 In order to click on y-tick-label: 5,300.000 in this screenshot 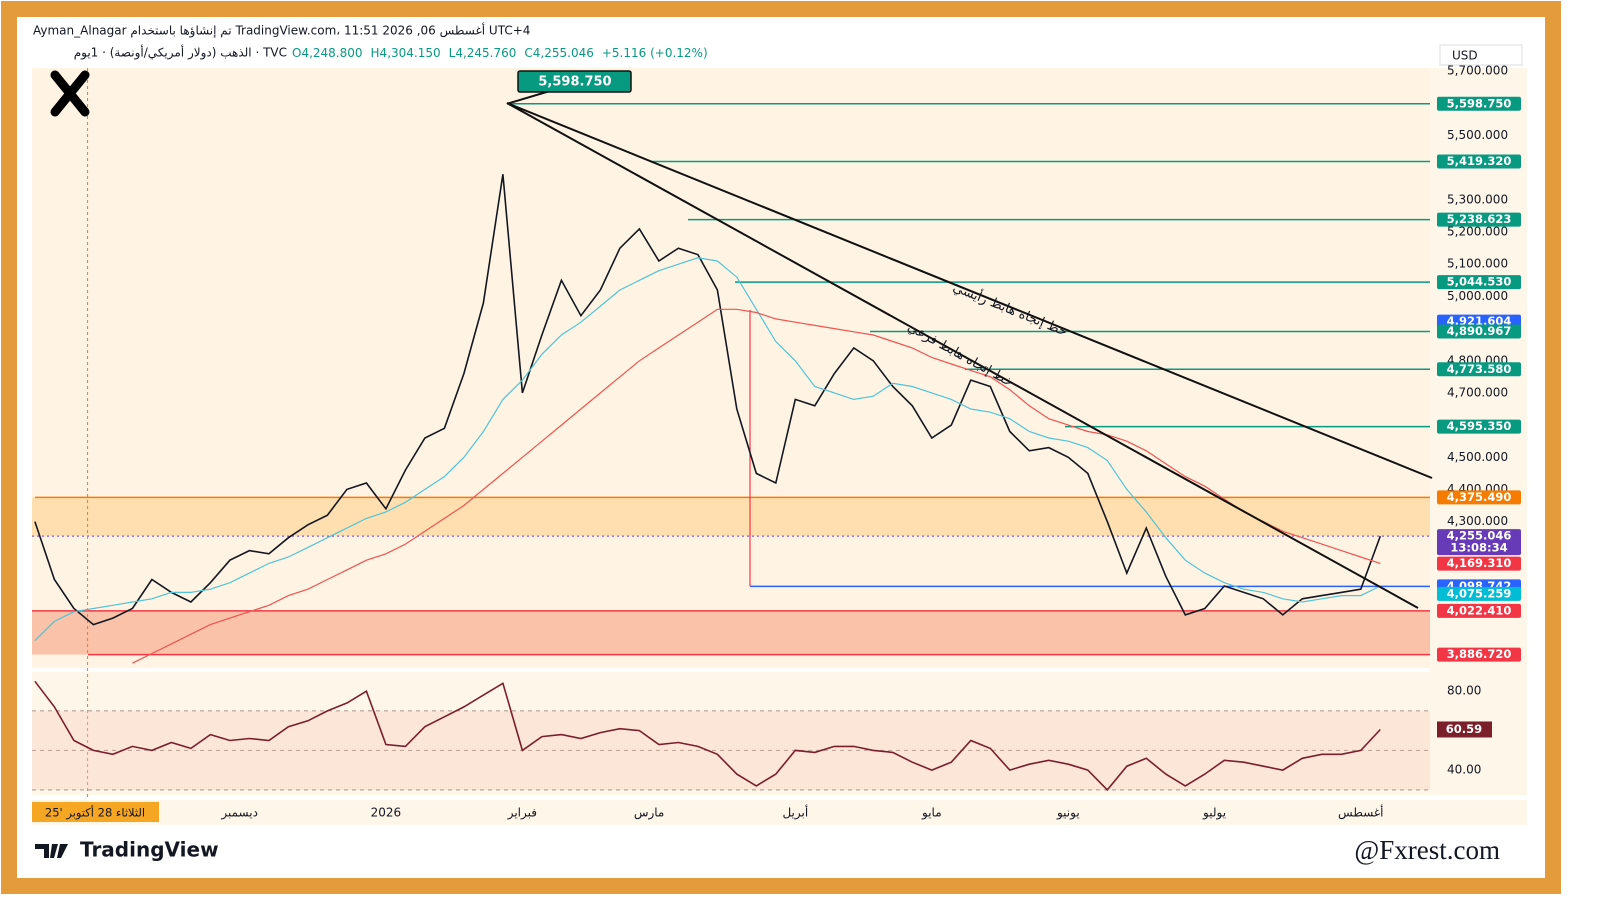, I will do `click(1477, 199)`.